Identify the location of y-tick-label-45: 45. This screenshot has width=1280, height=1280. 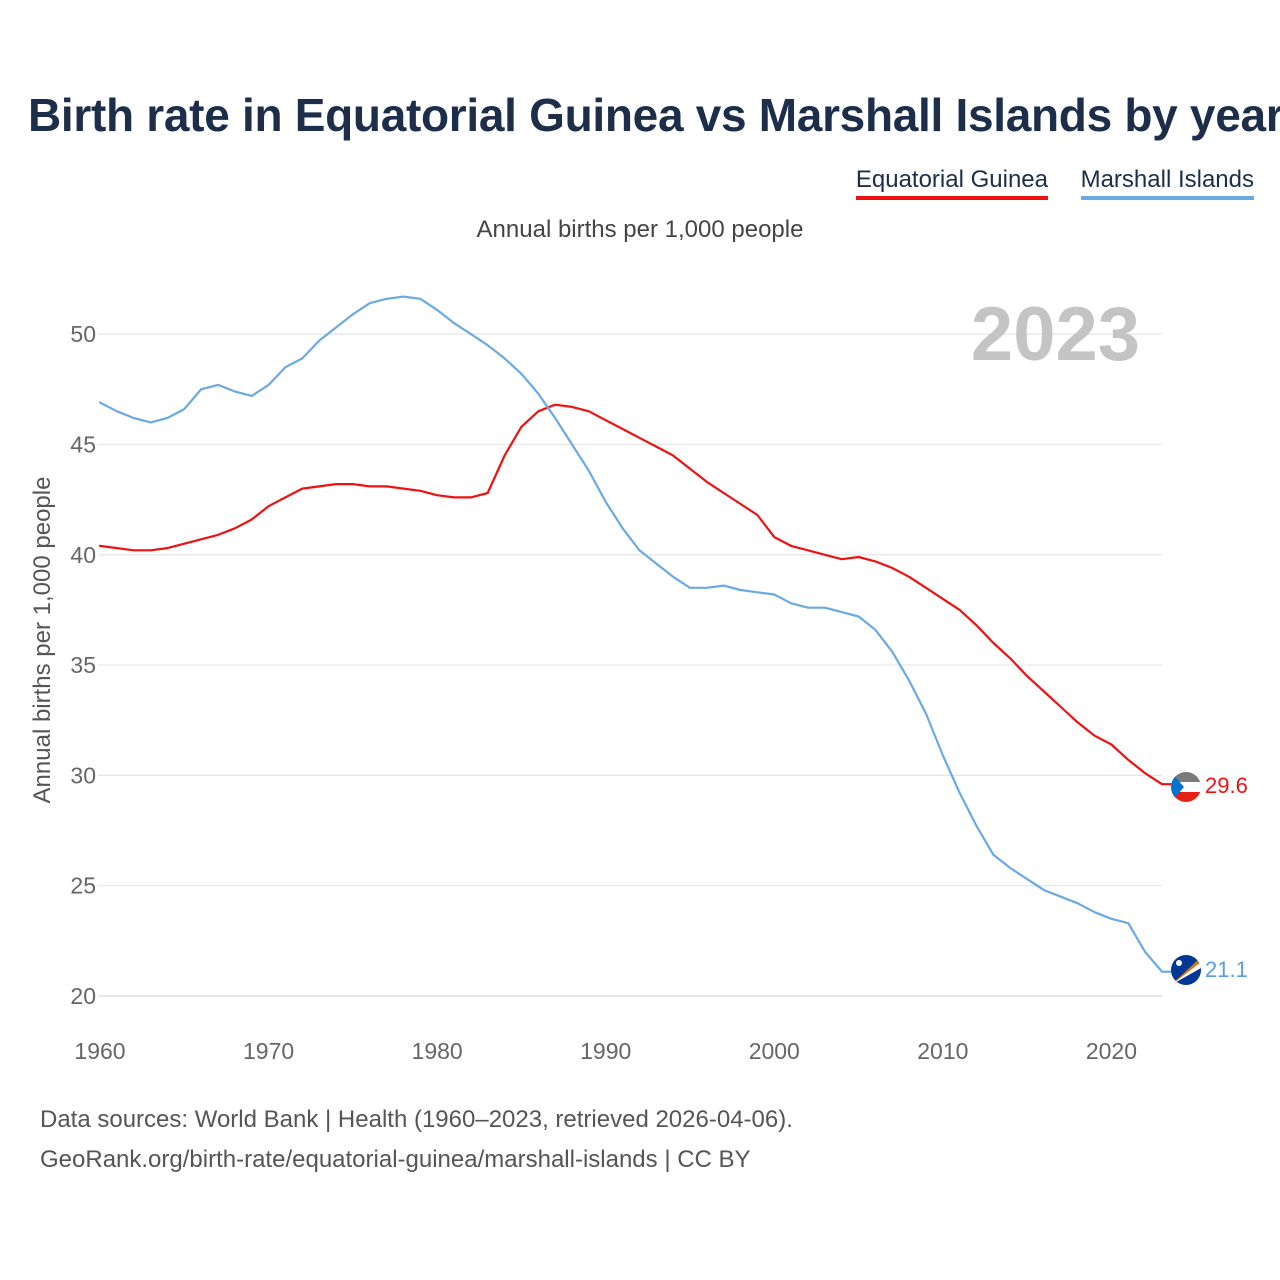
(83, 444).